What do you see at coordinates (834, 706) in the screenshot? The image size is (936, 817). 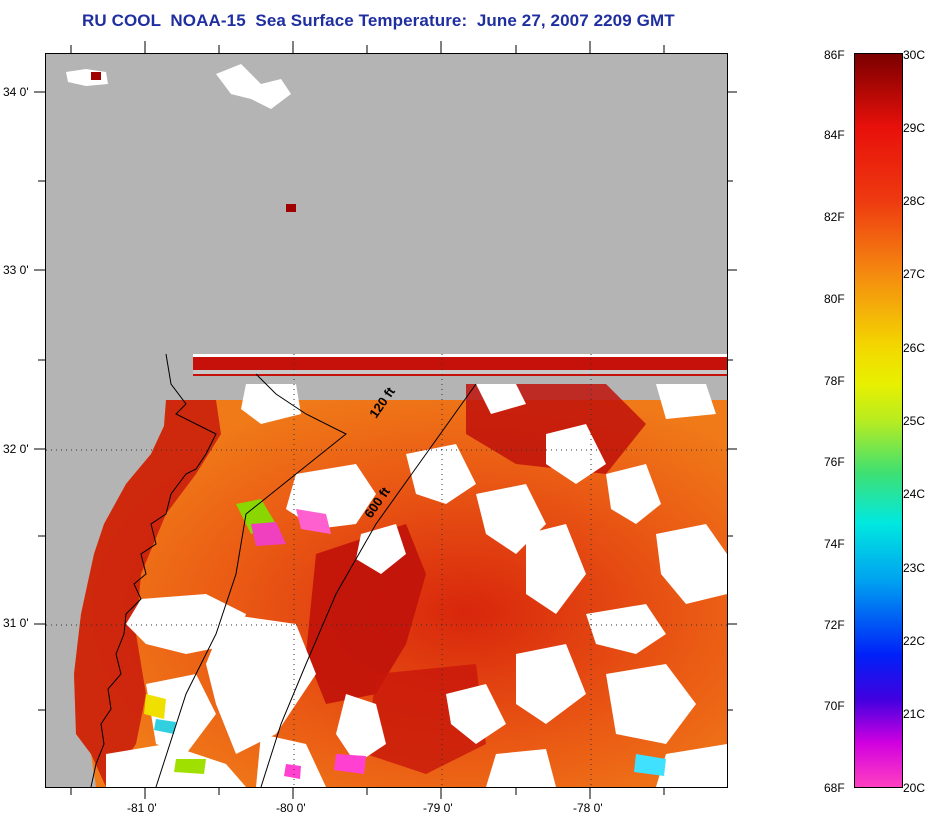 I see `colorbar-label-f: 70F` at bounding box center [834, 706].